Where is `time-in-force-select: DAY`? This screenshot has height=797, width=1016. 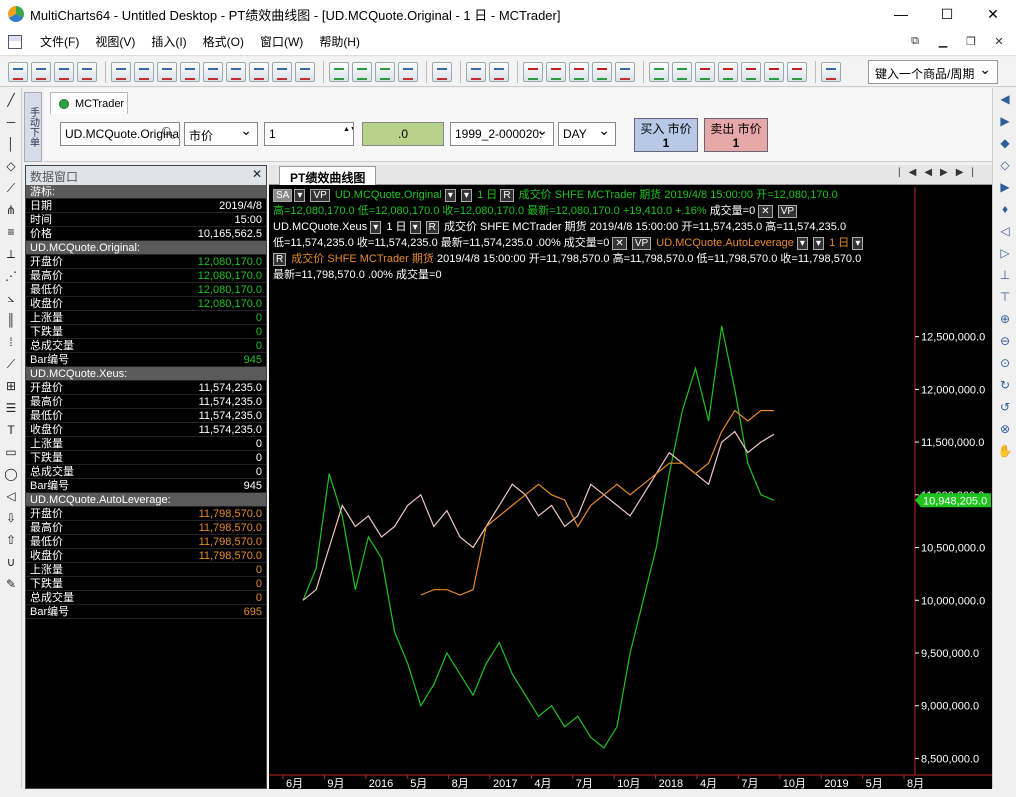 time-in-force-select: DAY is located at coordinates (587, 134).